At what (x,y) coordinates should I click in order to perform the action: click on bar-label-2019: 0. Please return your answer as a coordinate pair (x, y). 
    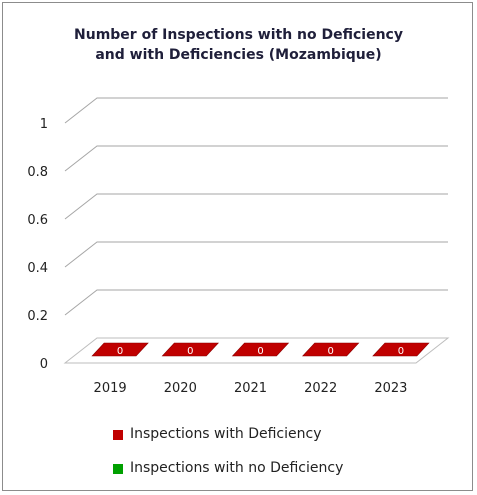
    Looking at the image, I should click on (120, 351).